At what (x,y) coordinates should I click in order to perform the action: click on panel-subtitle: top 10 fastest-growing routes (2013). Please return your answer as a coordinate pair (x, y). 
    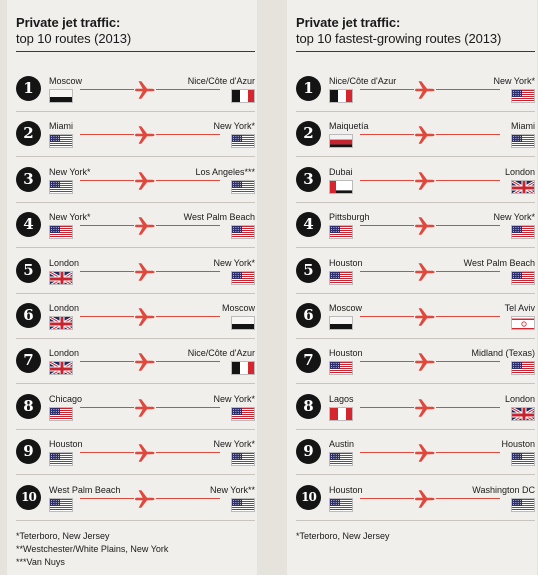
    Looking at the image, I should click on (398, 38).